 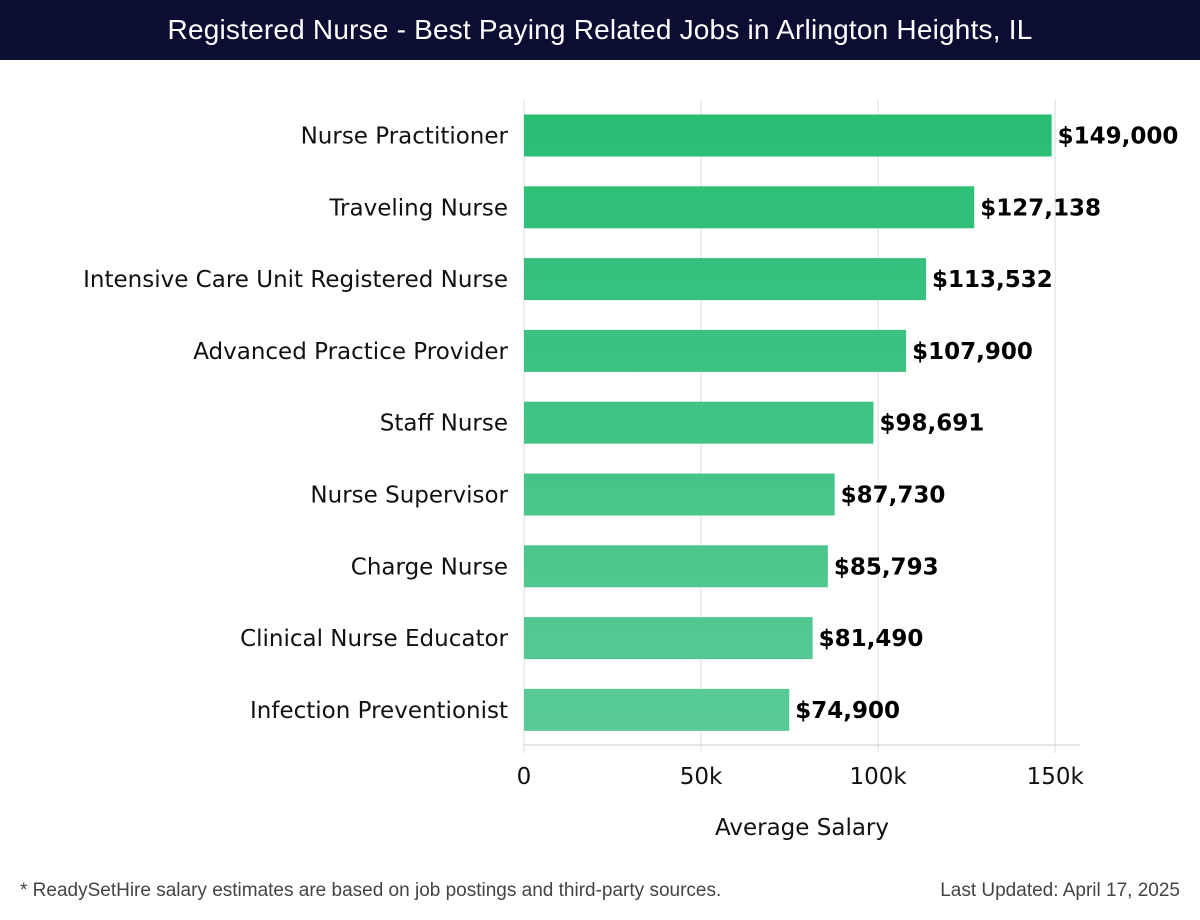 I want to click on tick-label: 50k, so click(x=701, y=777).